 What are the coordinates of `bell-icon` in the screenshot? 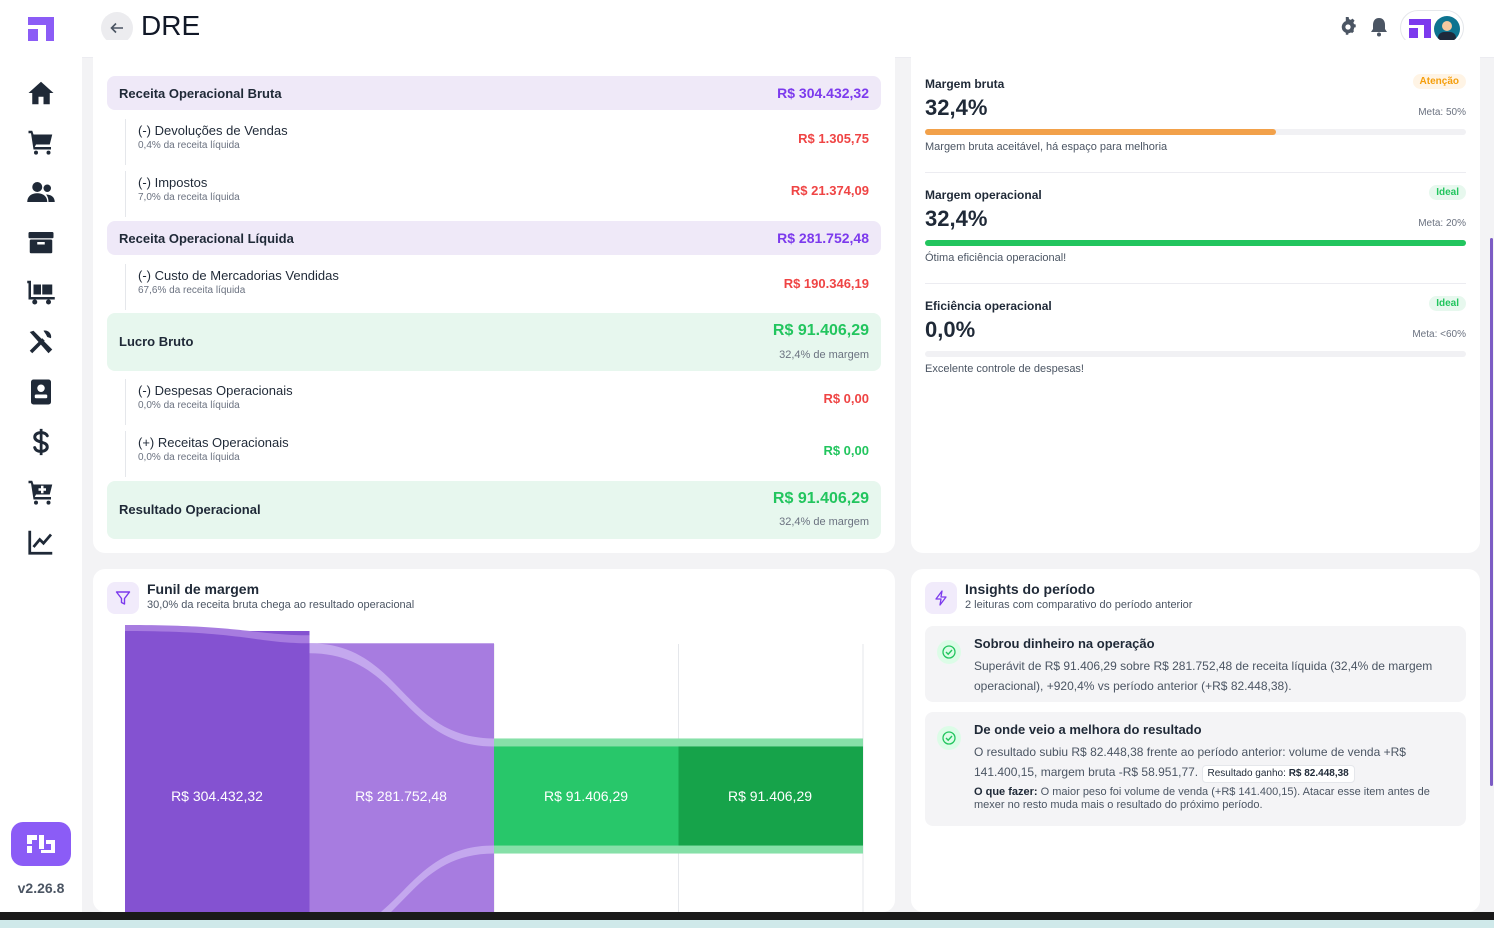 It's located at (1379, 27).